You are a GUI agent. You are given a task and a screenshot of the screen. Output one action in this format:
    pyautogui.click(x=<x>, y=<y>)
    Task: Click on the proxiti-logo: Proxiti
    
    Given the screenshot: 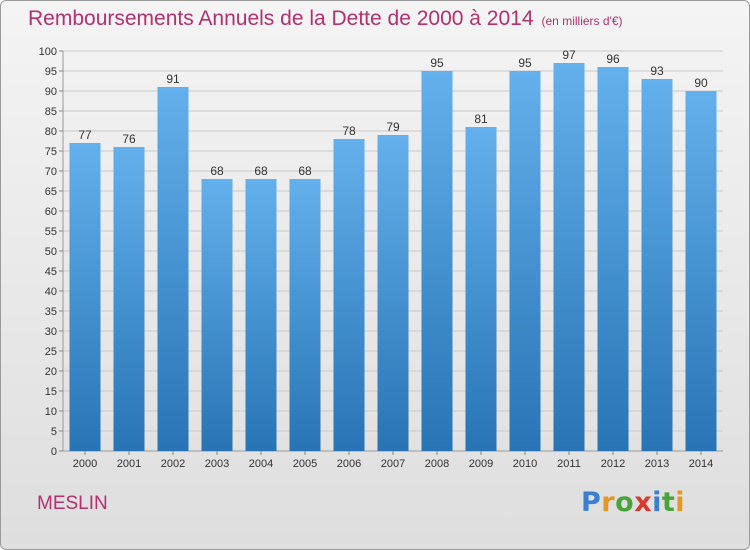 What is the action you would take?
    pyautogui.click(x=633, y=502)
    